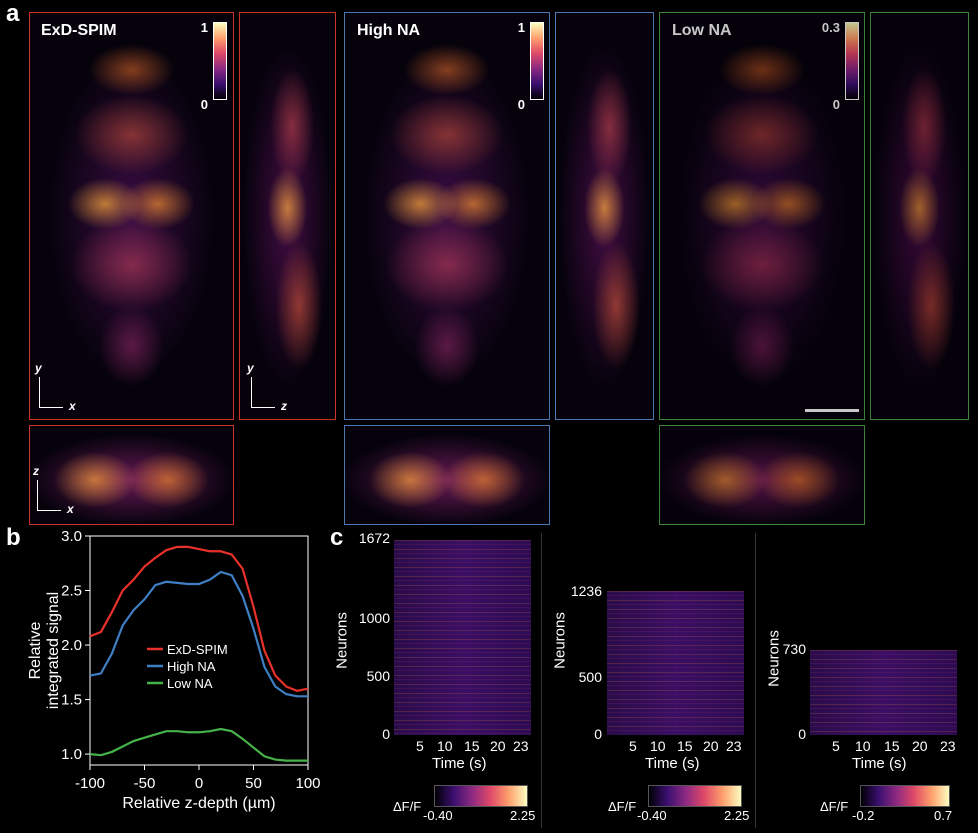 Image resolution: width=978 pixels, height=833 pixels. I want to click on legend-label: Low NA, so click(190, 683).